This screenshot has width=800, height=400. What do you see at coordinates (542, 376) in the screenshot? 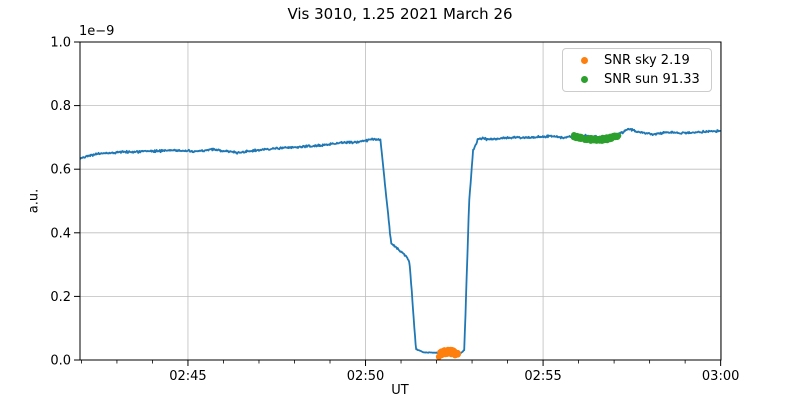
I see `x-tick-label: 02:55` at bounding box center [542, 376].